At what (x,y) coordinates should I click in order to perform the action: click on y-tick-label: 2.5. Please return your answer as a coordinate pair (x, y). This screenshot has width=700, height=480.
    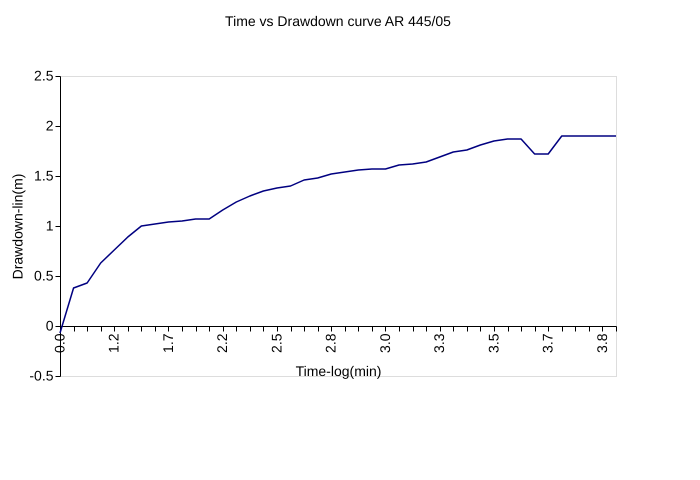
    Looking at the image, I should click on (44, 76).